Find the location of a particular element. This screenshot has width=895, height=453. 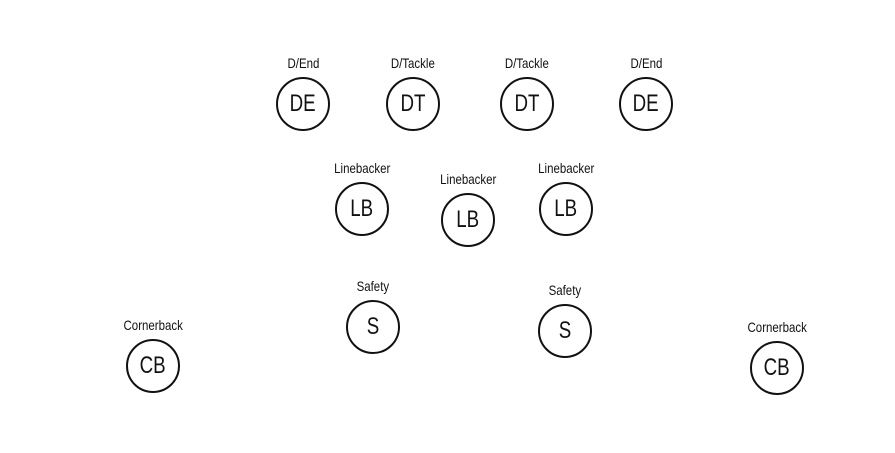

position-defensive-tackle-right: D/Tackle DT is located at coordinates (527, 93).